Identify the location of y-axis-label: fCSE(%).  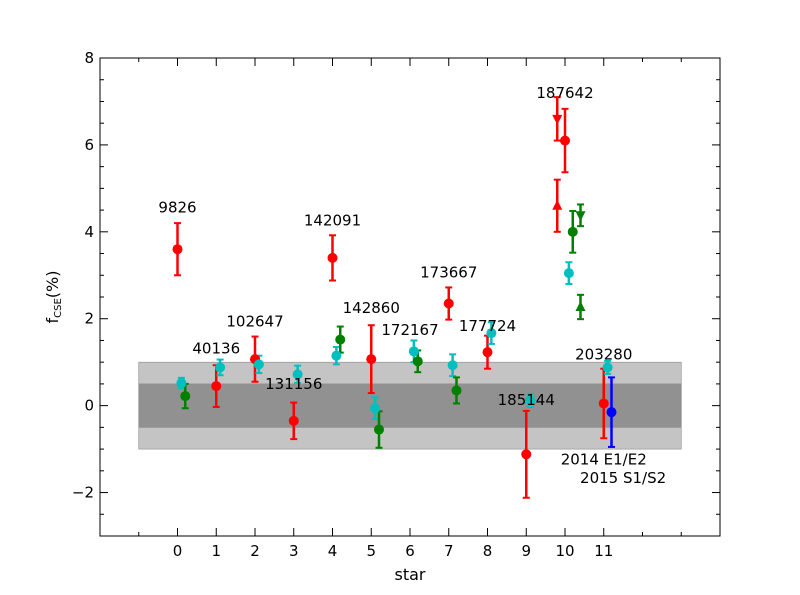
(53, 297).